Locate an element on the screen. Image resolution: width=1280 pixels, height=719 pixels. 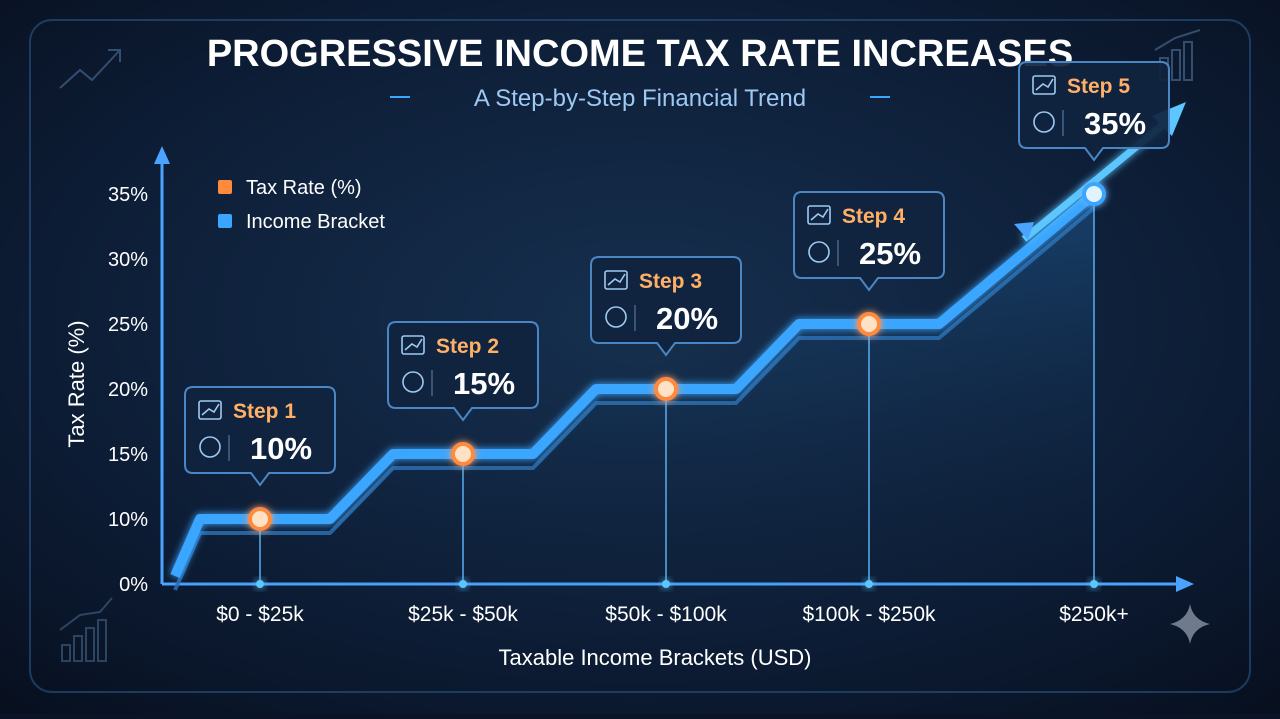
legend-label-tax-rate: Tax Rate (%) is located at coordinates (304, 188).